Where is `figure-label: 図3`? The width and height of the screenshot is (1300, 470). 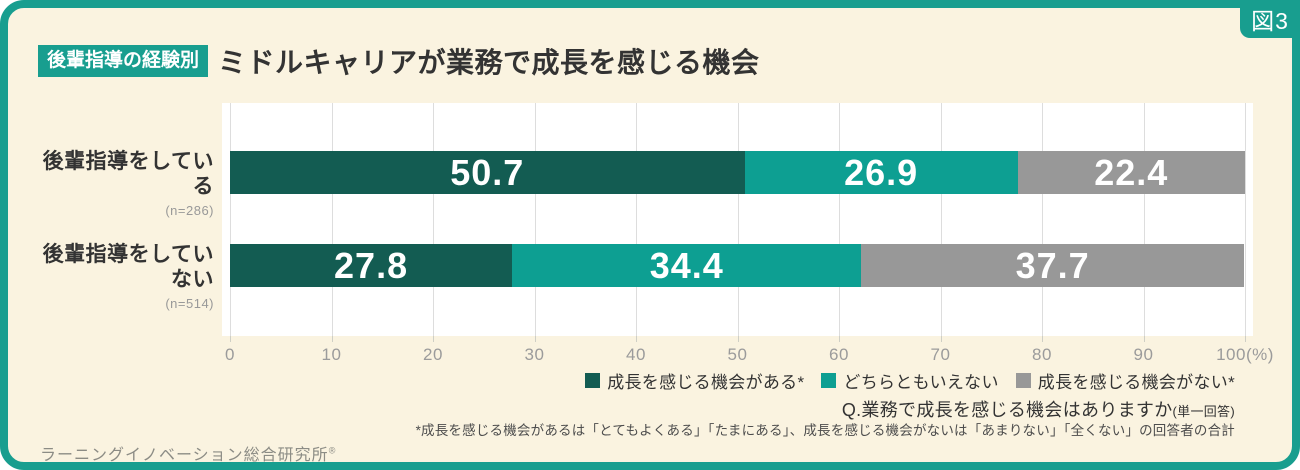
figure-label: 図3 is located at coordinates (1270, 21).